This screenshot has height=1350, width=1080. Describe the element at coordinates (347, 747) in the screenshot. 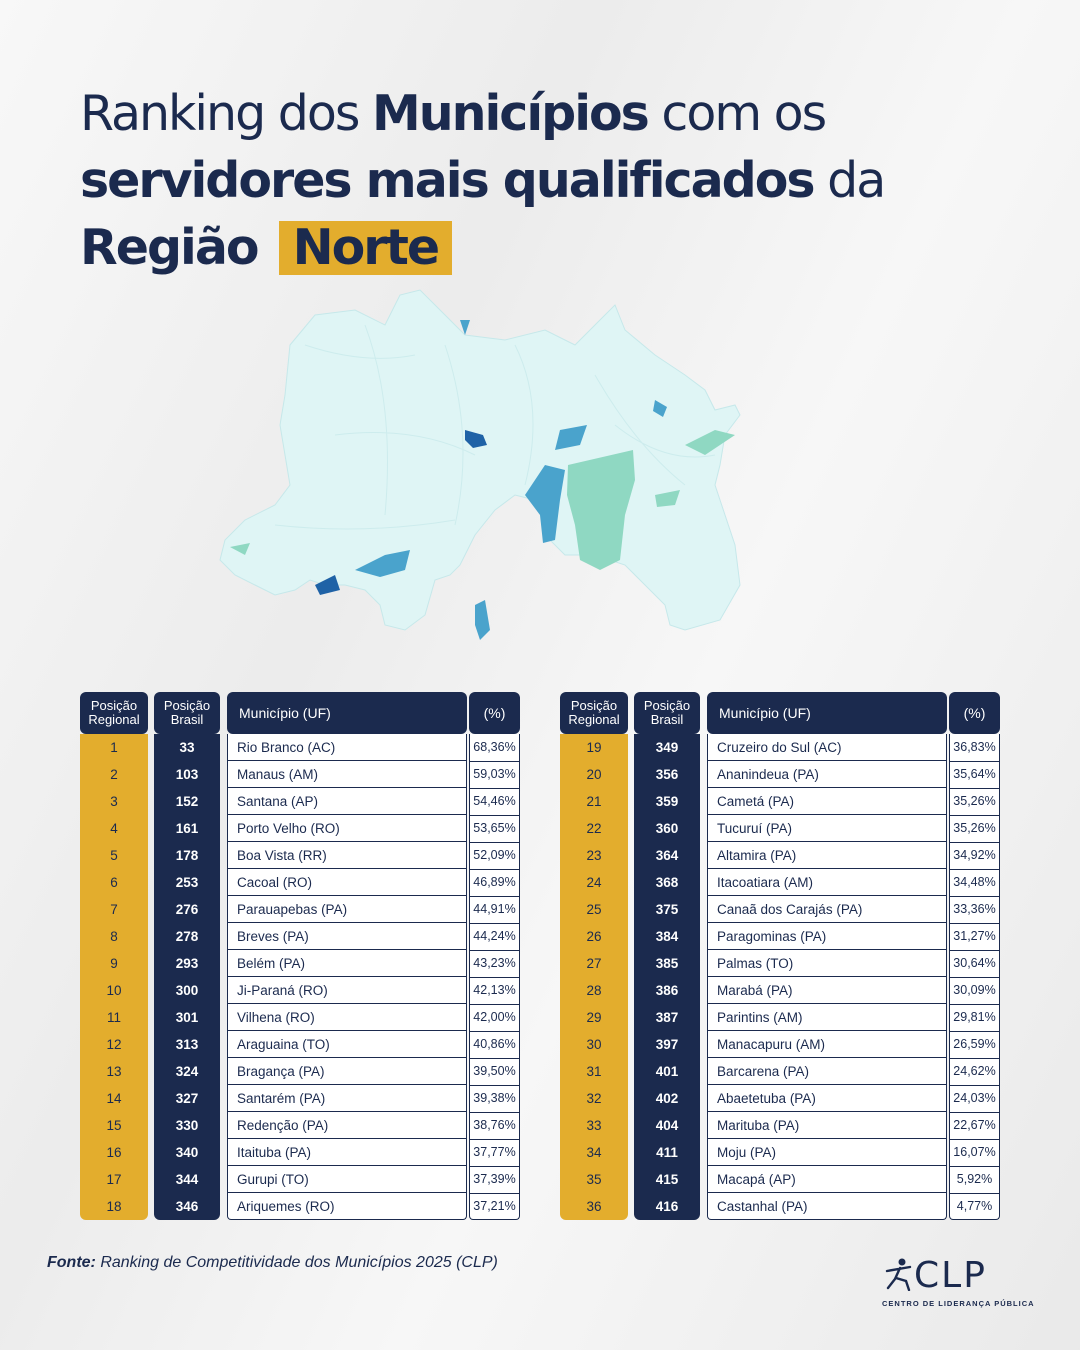

I see `municipio-cell: Rio Branco (AC)` at that location.